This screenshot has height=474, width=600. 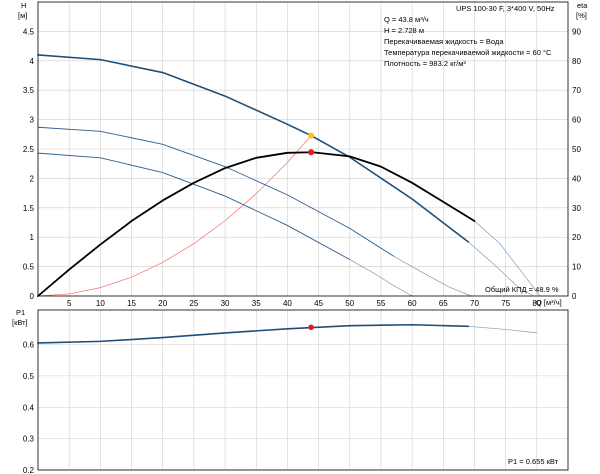 I want to click on pump-curve-speed-3-extension-line, so click(x=501, y=269).